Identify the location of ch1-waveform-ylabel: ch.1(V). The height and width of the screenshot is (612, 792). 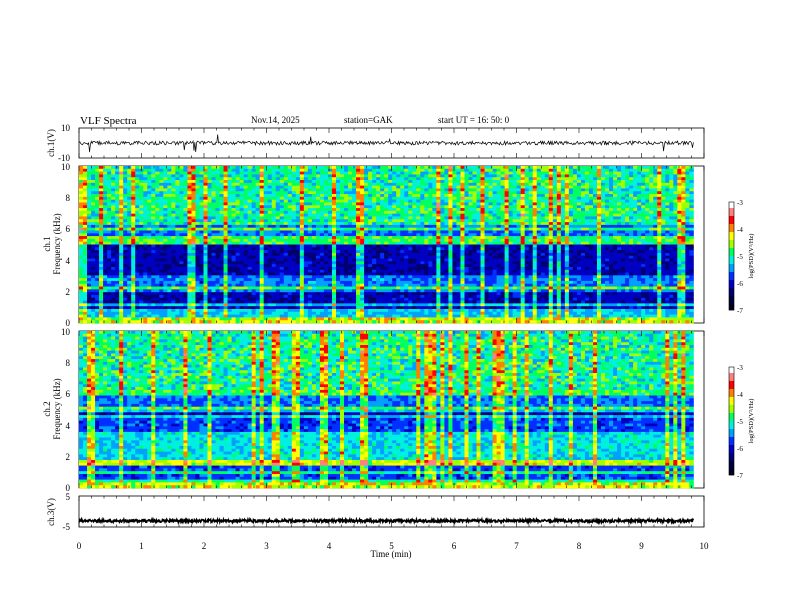
(51, 143).